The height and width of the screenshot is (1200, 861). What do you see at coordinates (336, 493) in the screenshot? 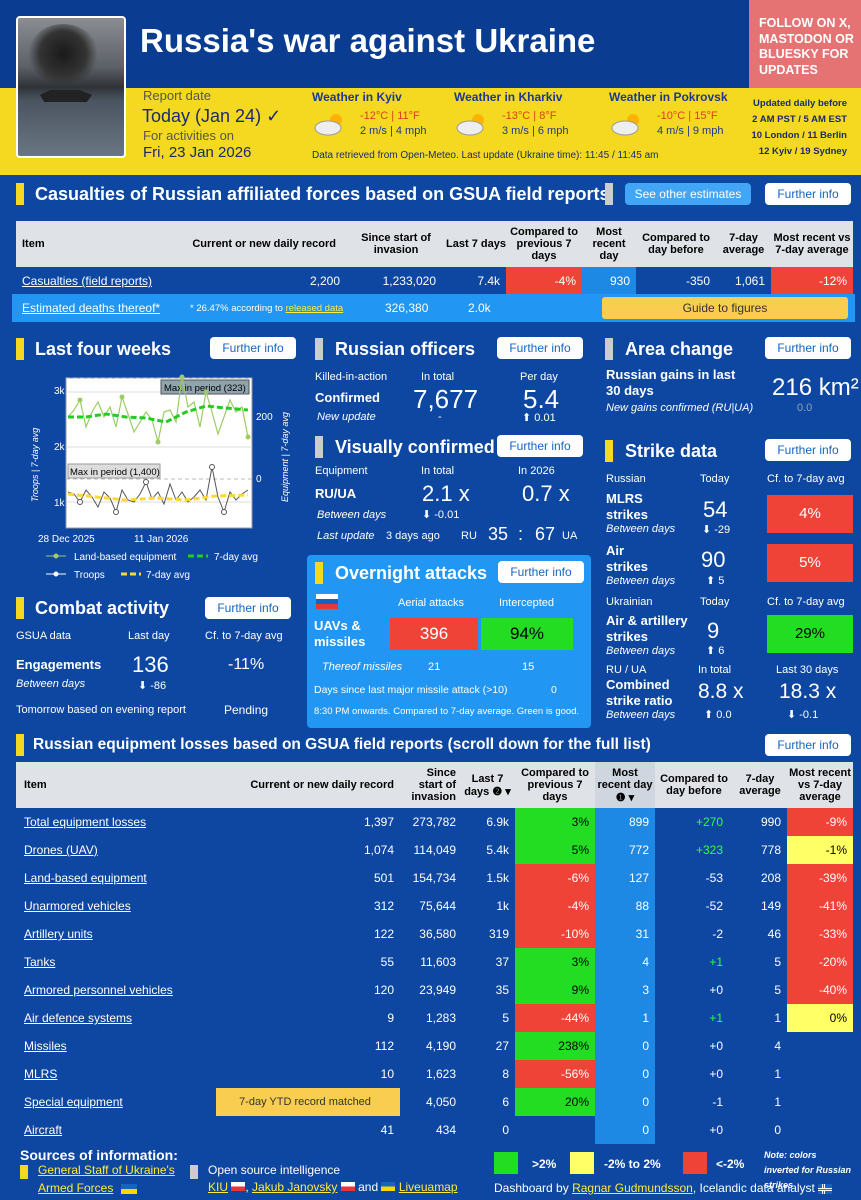
I see `ruua-label: RU/UA` at bounding box center [336, 493].